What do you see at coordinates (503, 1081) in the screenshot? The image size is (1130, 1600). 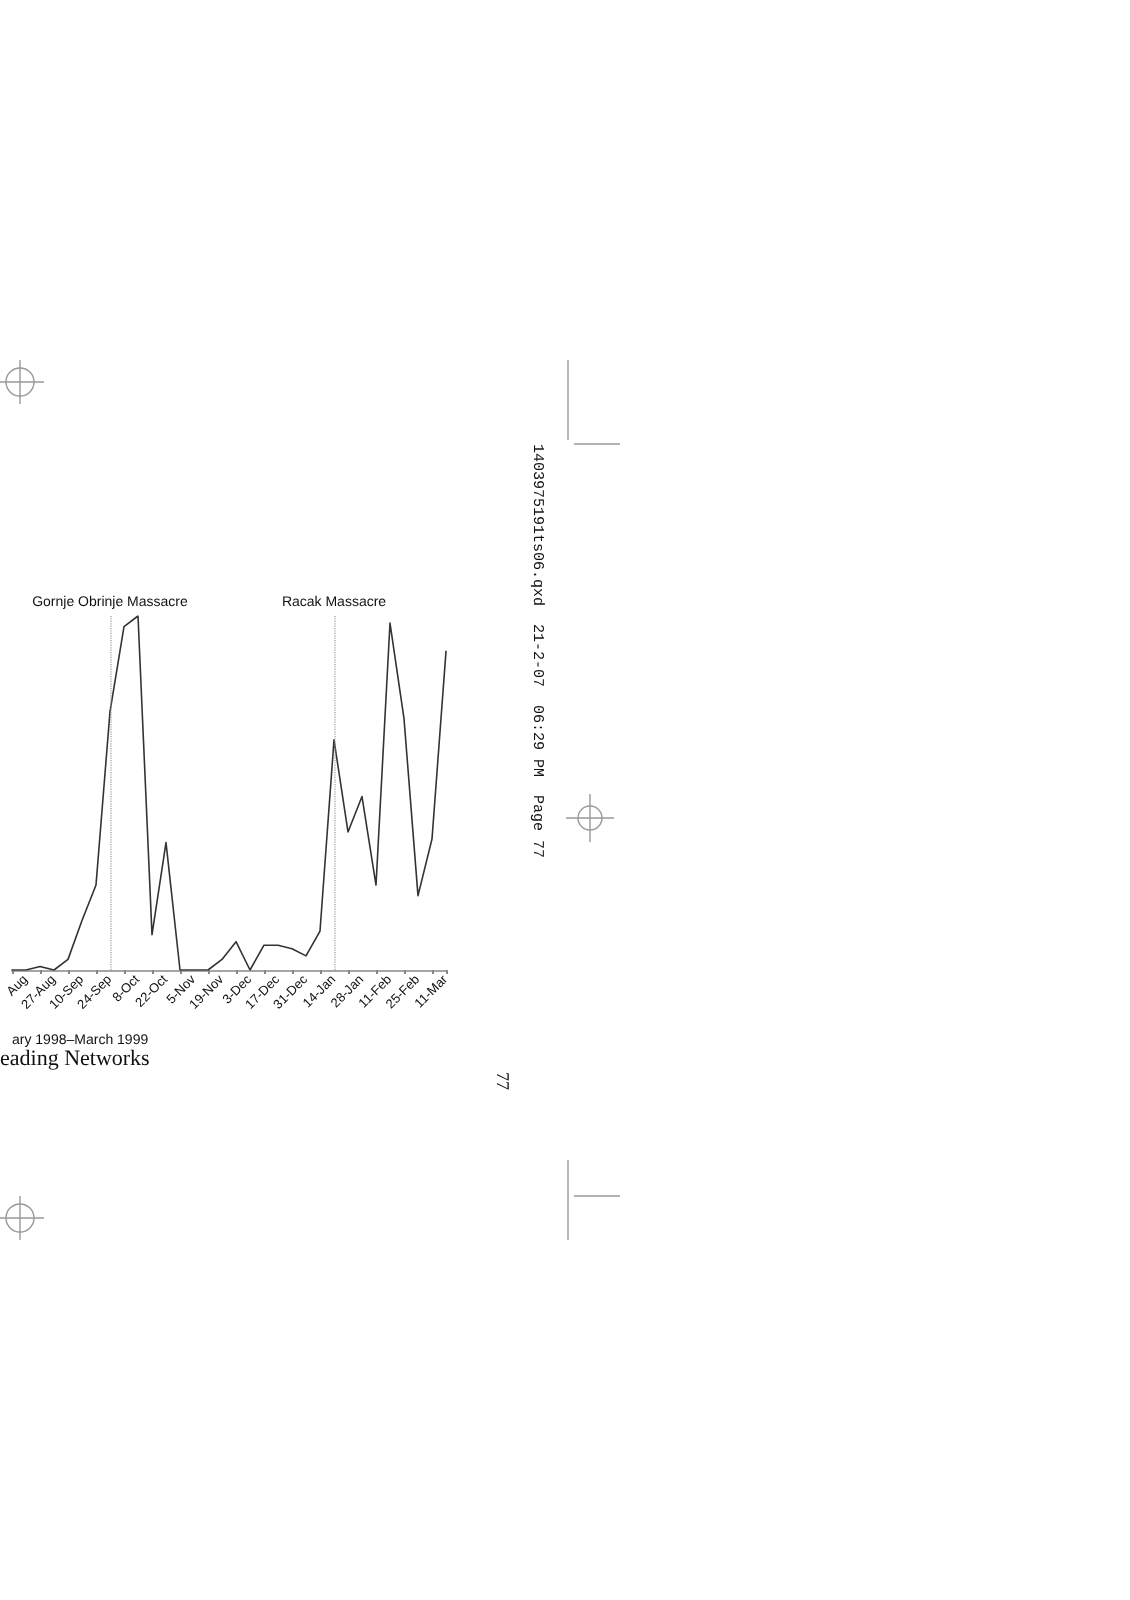 I see `text: 77` at bounding box center [503, 1081].